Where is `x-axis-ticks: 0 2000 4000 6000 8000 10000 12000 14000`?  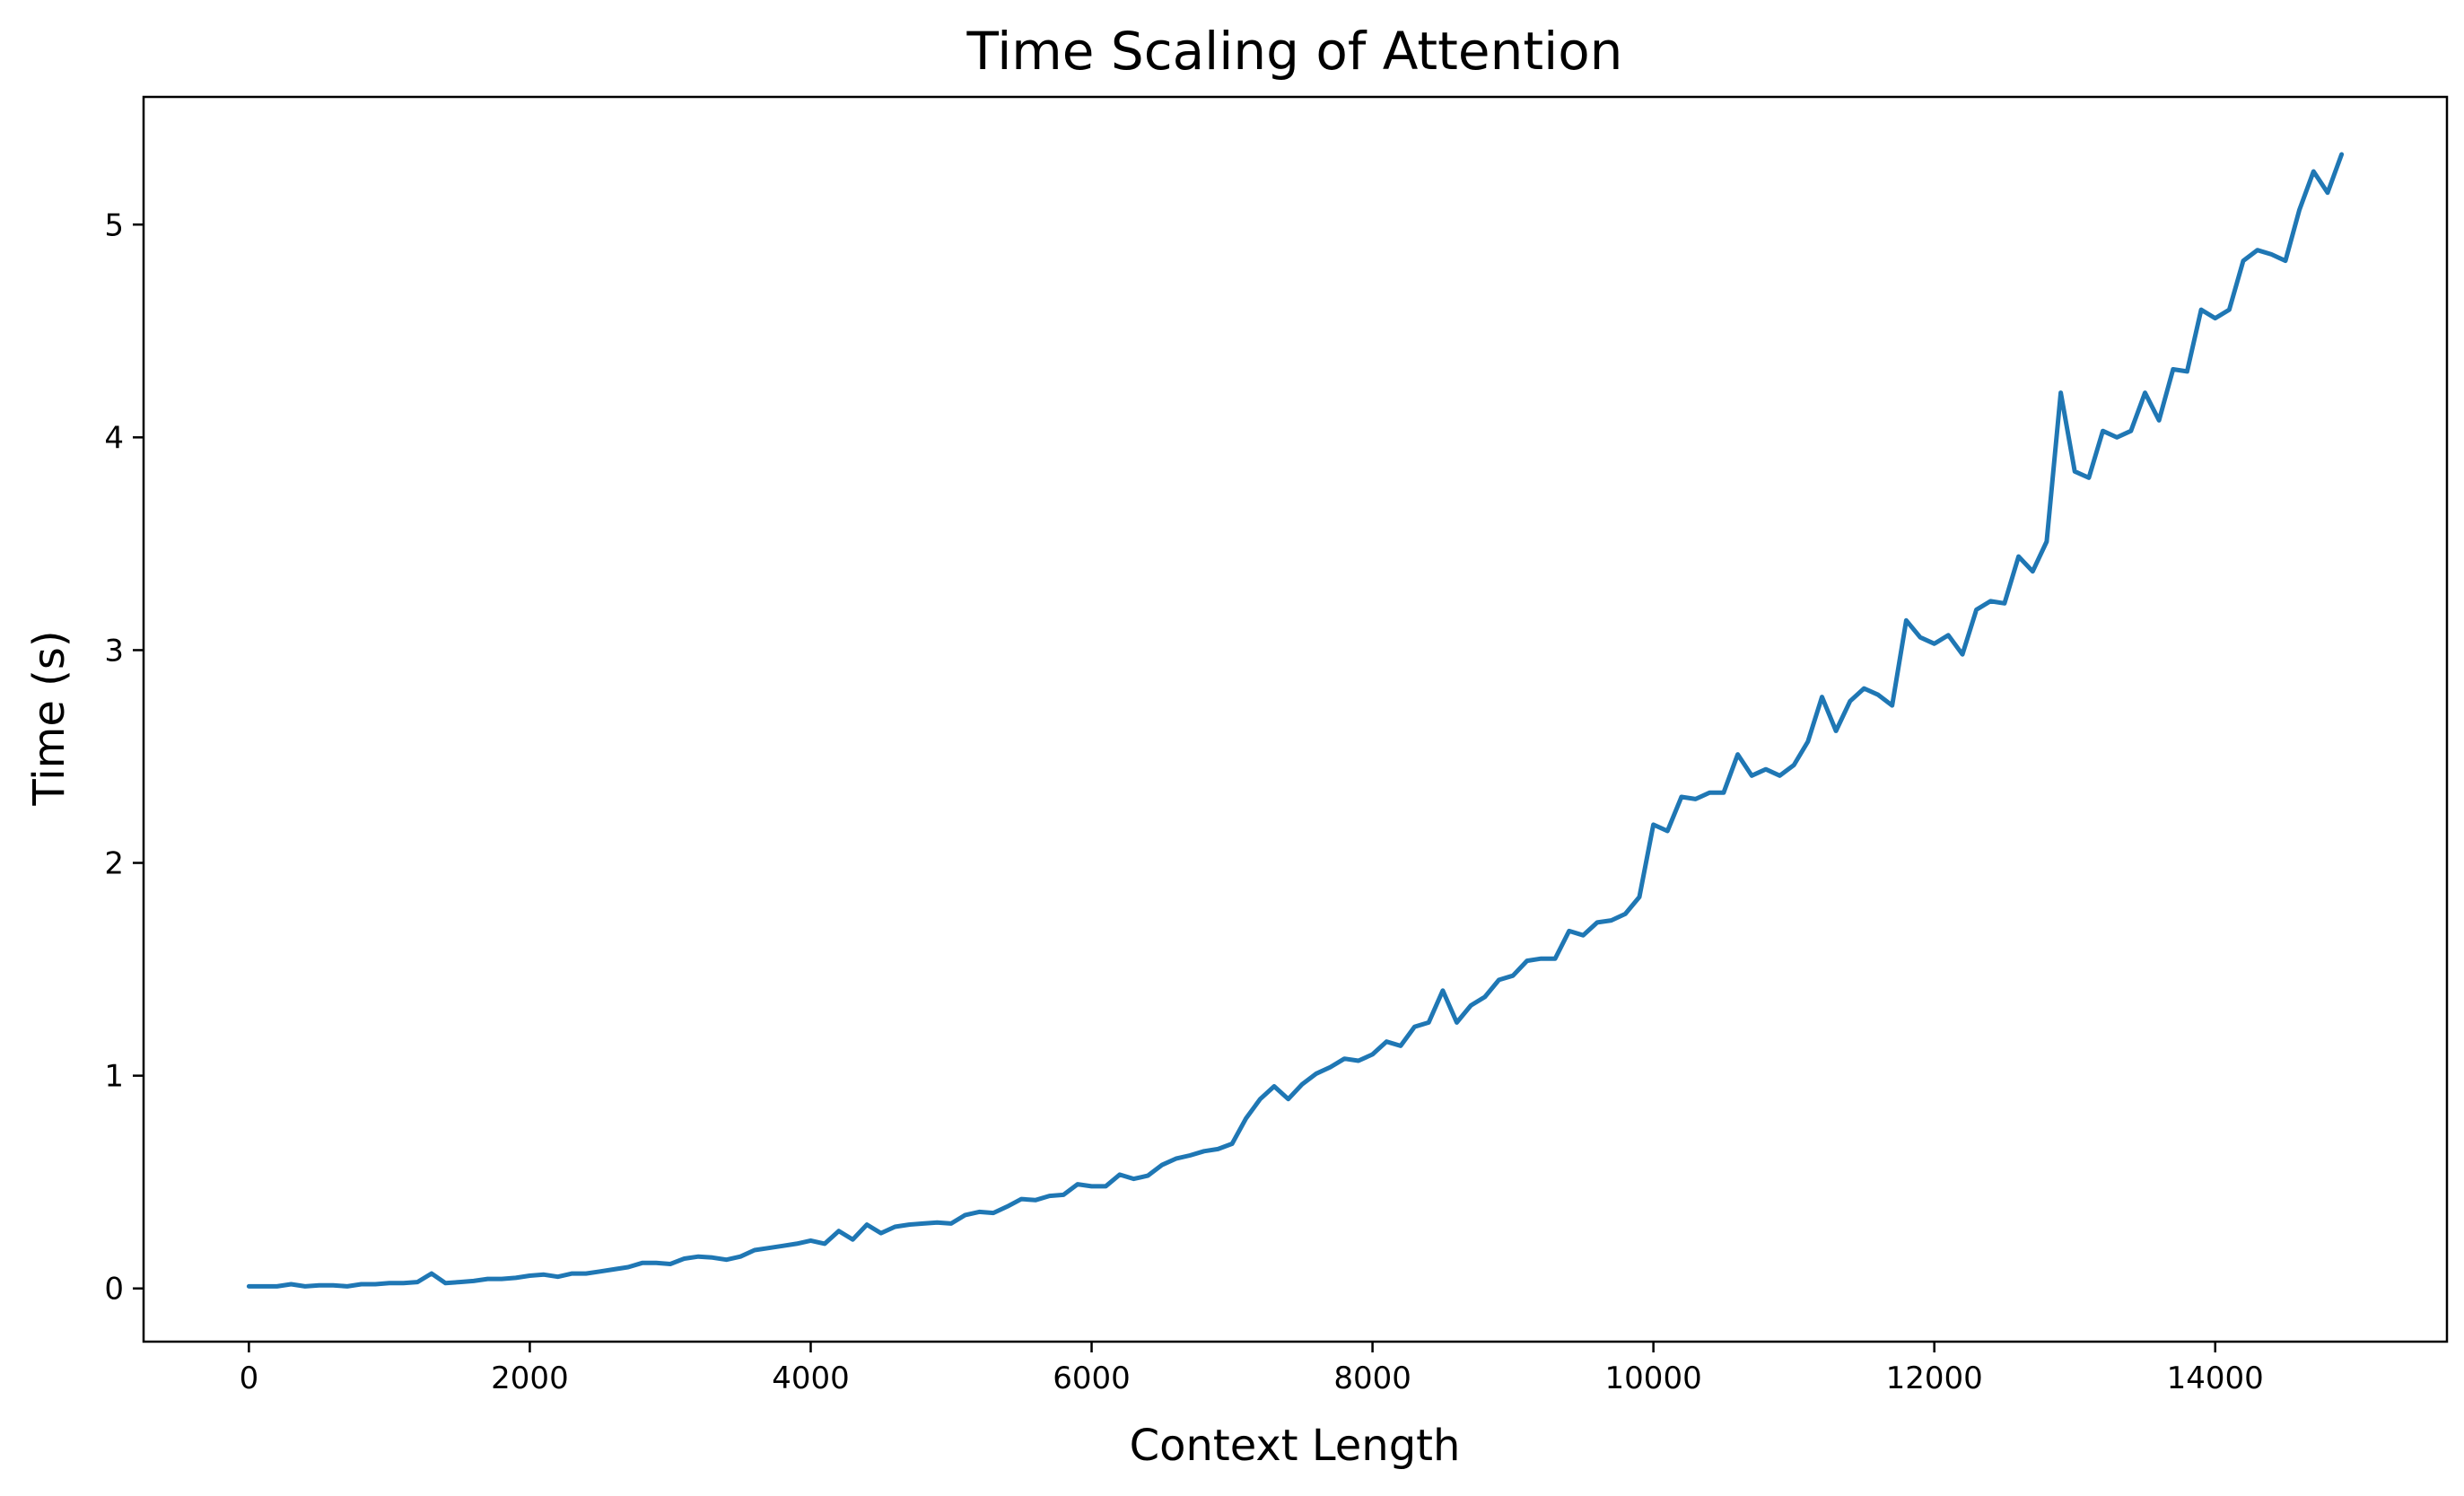 x-axis-ticks: 0 2000 4000 6000 8000 10000 12000 14000 is located at coordinates (1252, 1369).